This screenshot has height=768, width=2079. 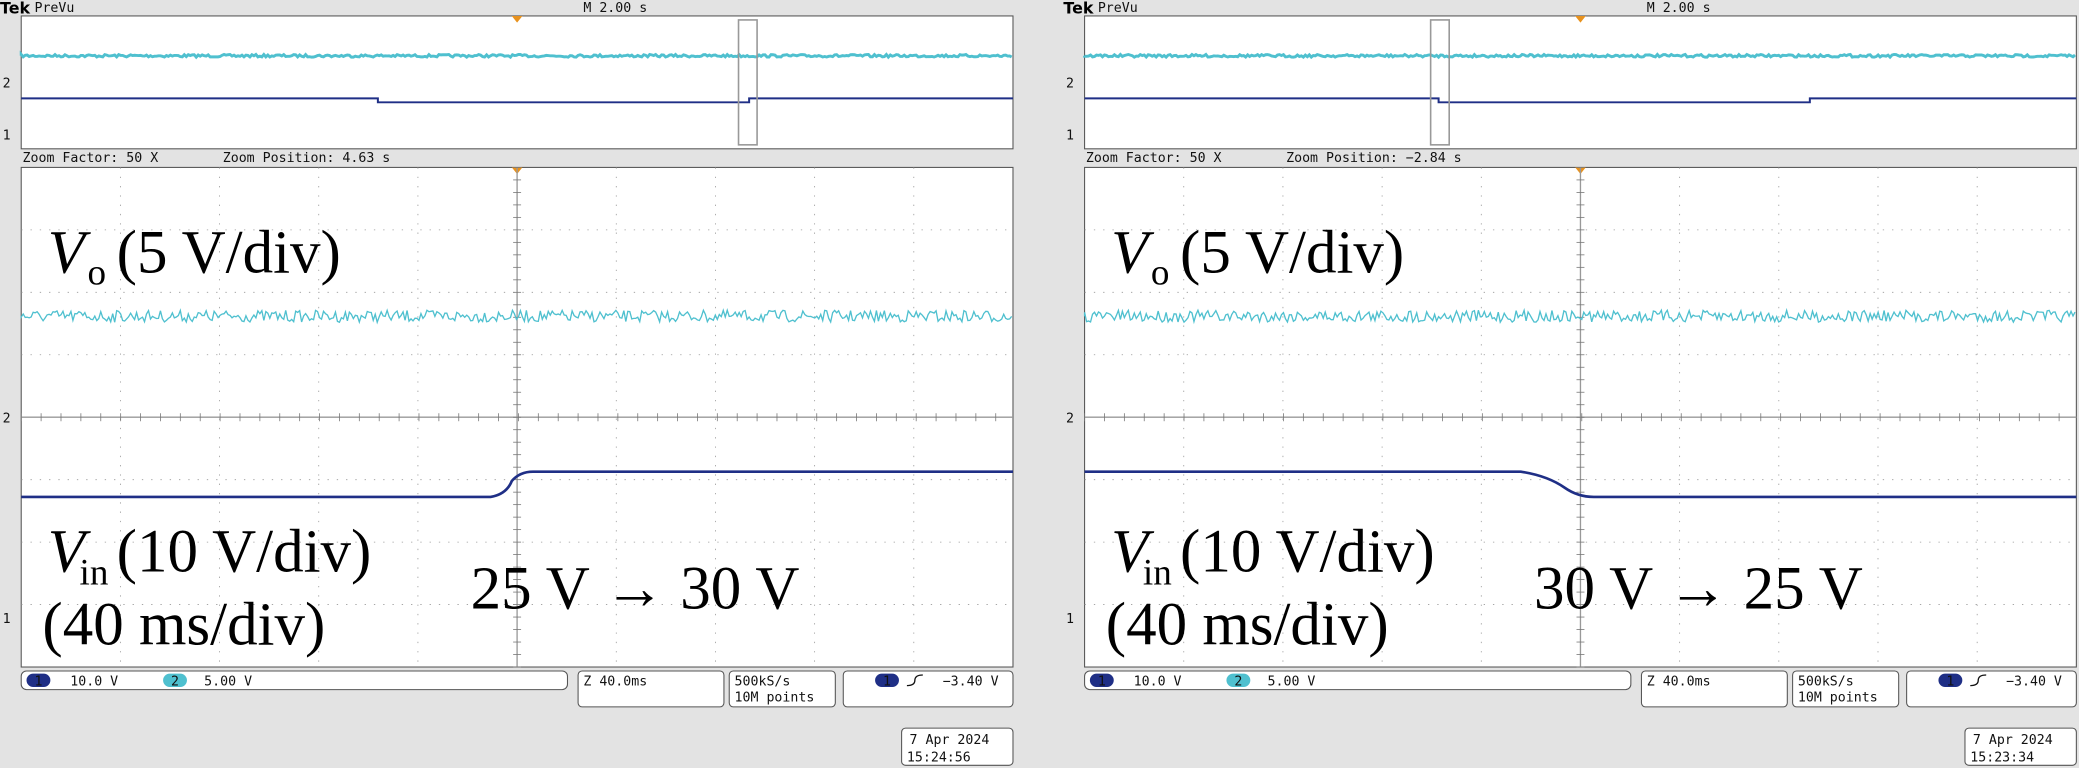 I want to click on transition: 30 V → 25 V, so click(x=1698, y=588).